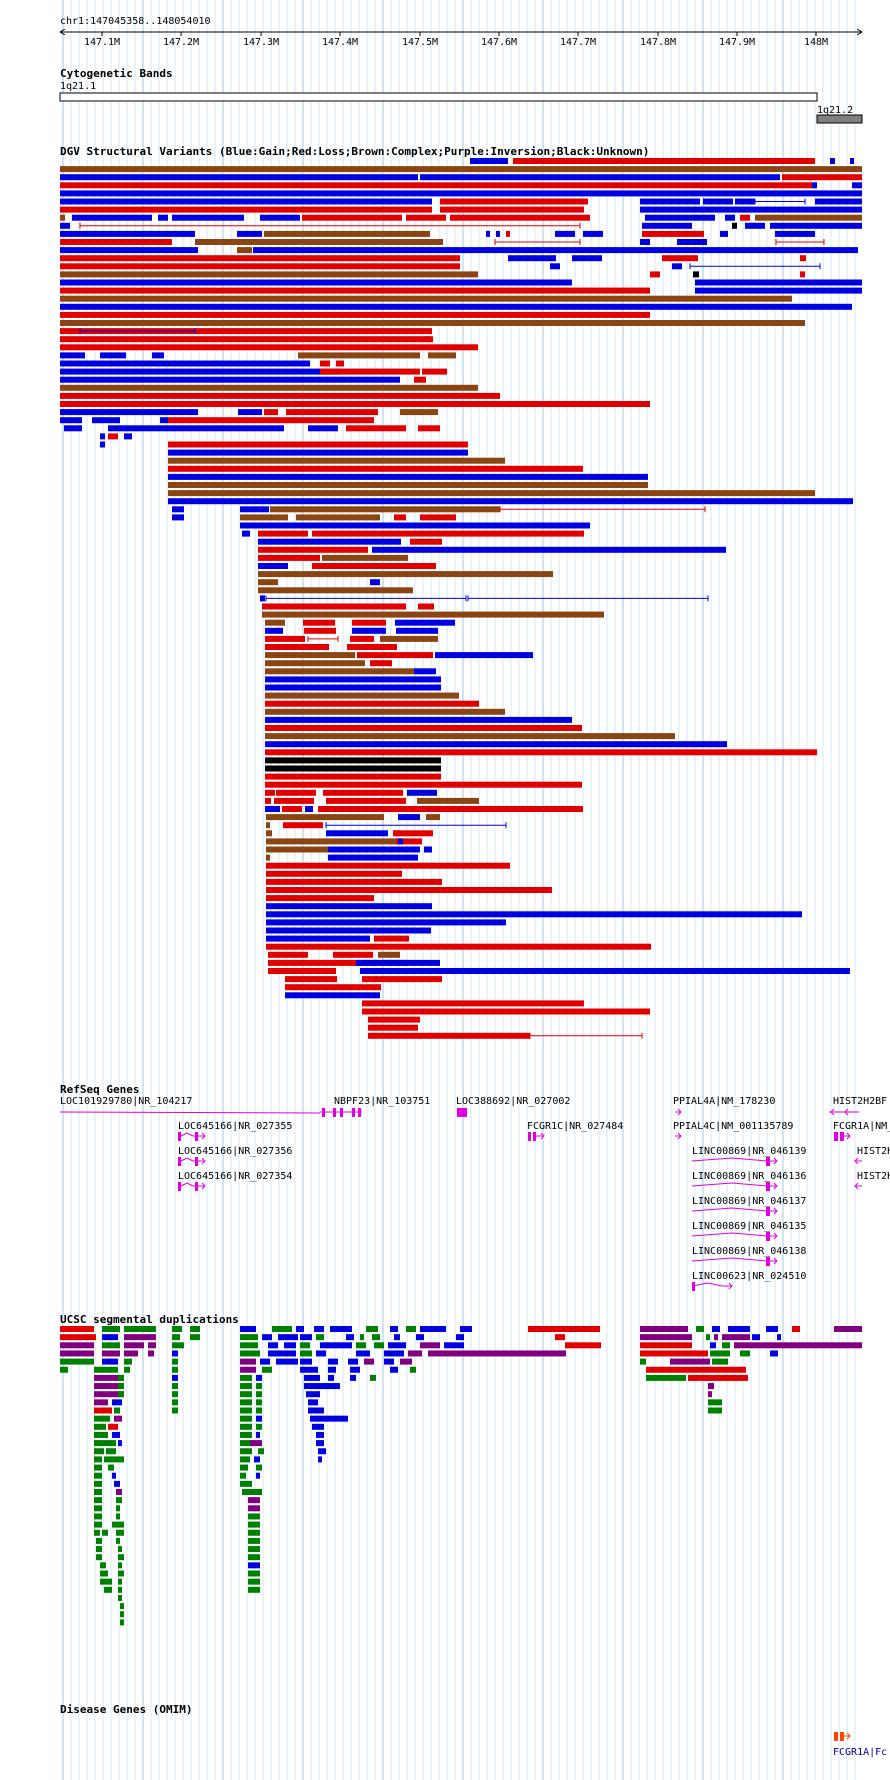 The width and height of the screenshot is (890, 1780). What do you see at coordinates (192, 1186) in the screenshot?
I see `gene-loc645166-c` at bounding box center [192, 1186].